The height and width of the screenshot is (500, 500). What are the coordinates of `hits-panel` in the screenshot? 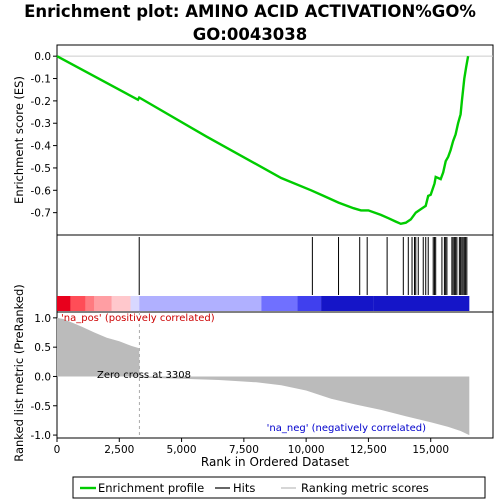 It's located at (275, 273).